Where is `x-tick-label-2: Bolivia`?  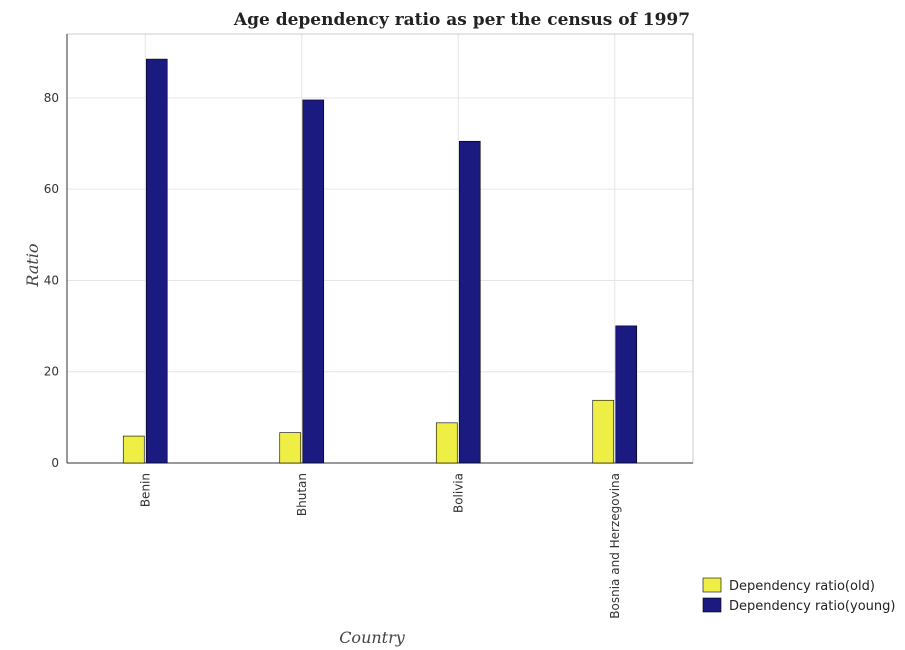 x-tick-label-2: Bolivia is located at coordinates (458, 493).